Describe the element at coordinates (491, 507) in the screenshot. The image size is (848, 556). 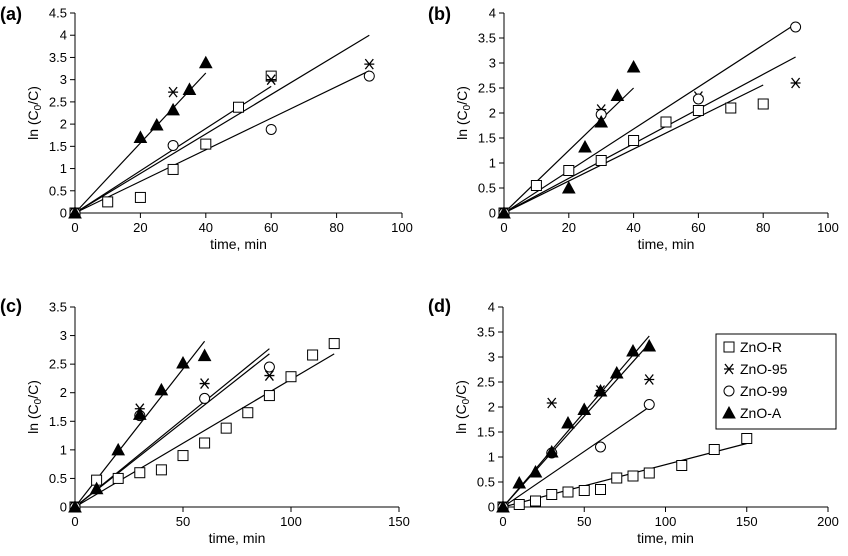
I see `y-tick-label: 0` at that location.